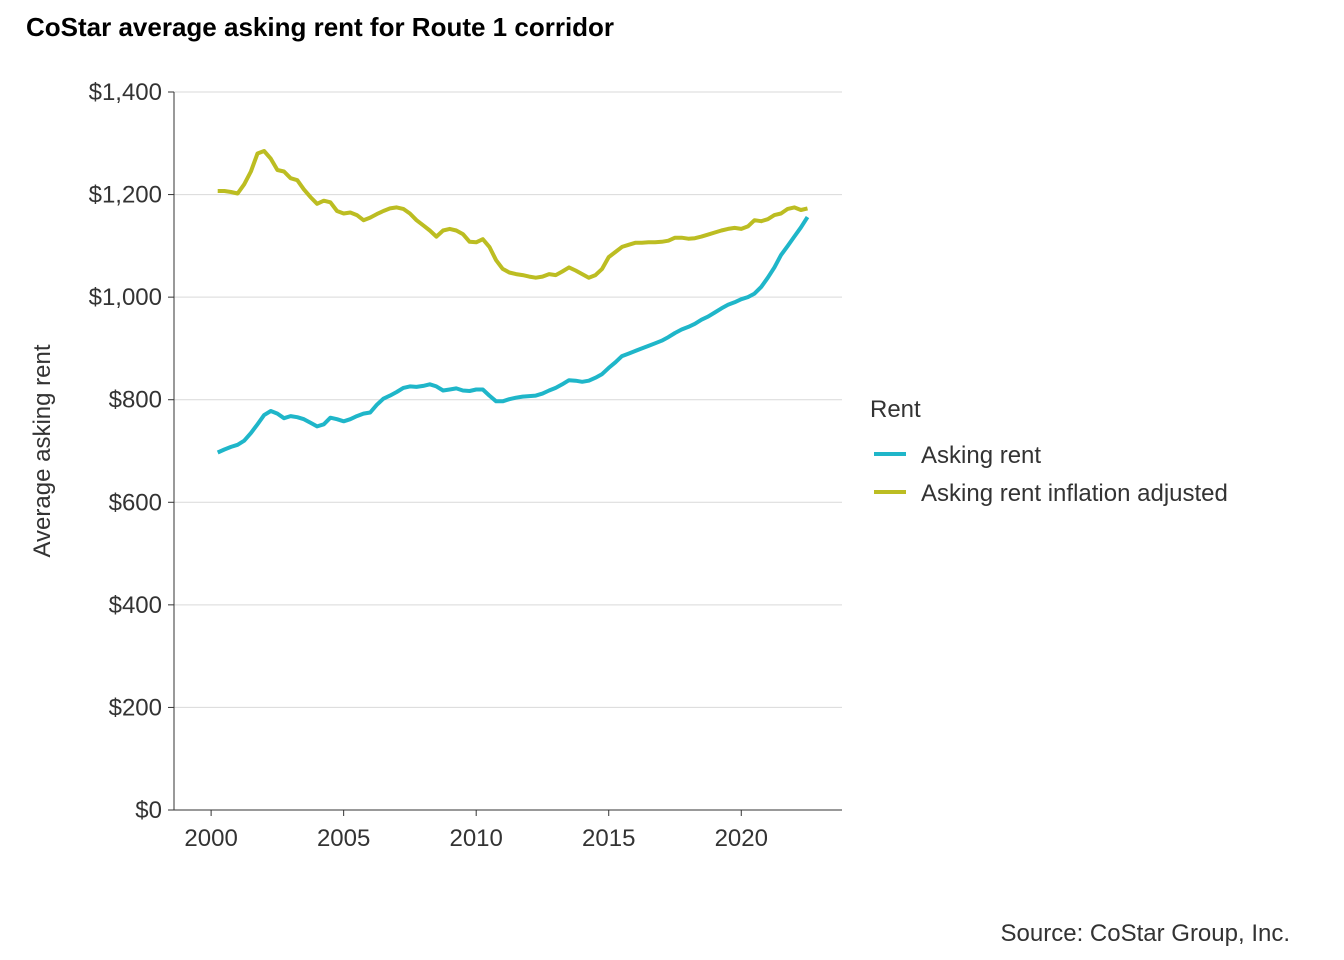 This screenshot has height=960, width=1344. What do you see at coordinates (131, 451) in the screenshot?
I see `y-axis-ticks: $0 $200 $400 $600 $800 $1,000 $1,200 $1,400` at bounding box center [131, 451].